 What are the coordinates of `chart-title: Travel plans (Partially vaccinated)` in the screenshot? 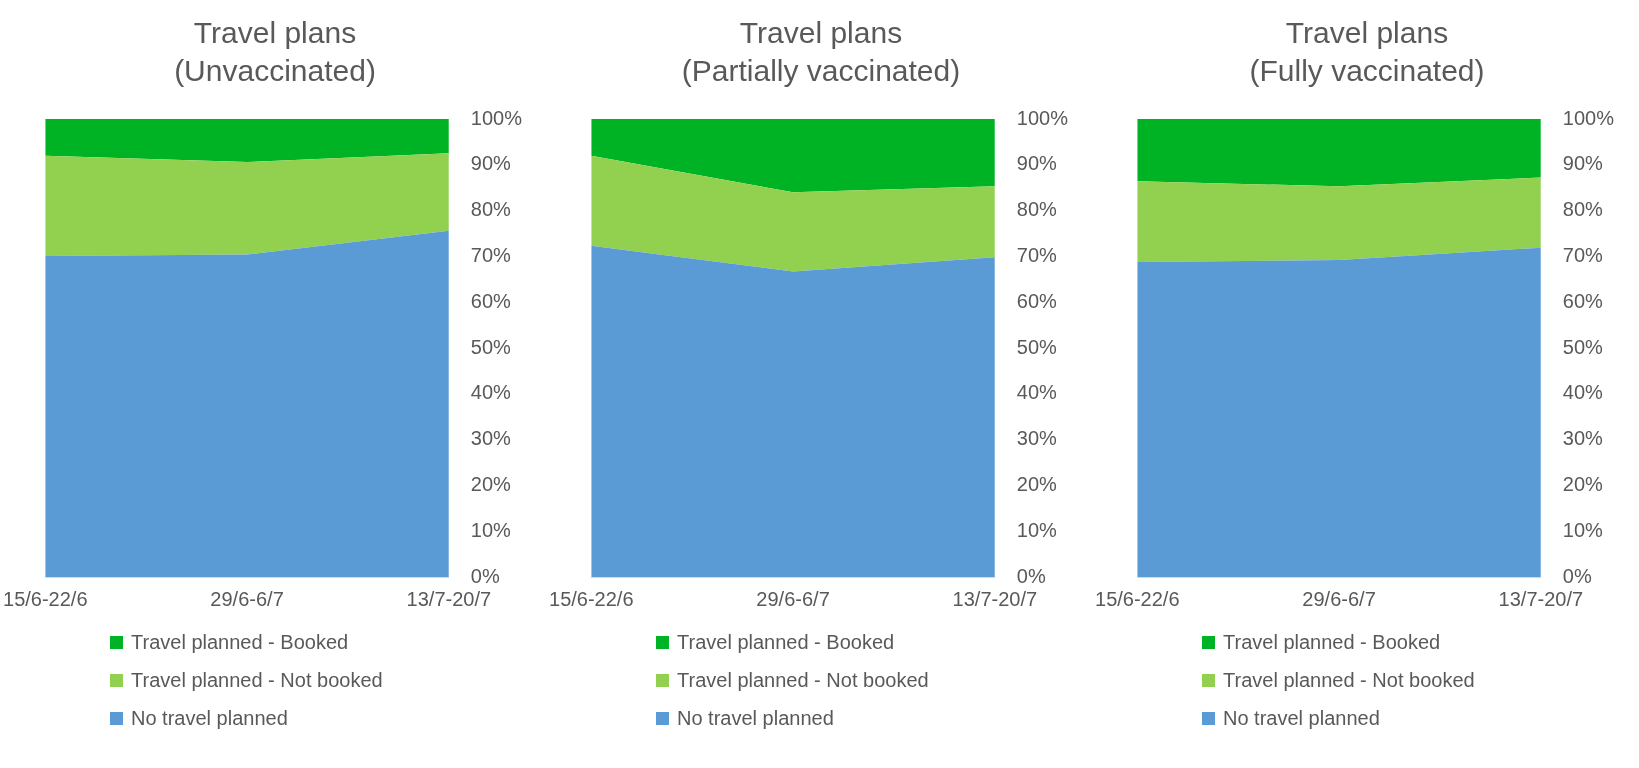 It's located at (821, 51).